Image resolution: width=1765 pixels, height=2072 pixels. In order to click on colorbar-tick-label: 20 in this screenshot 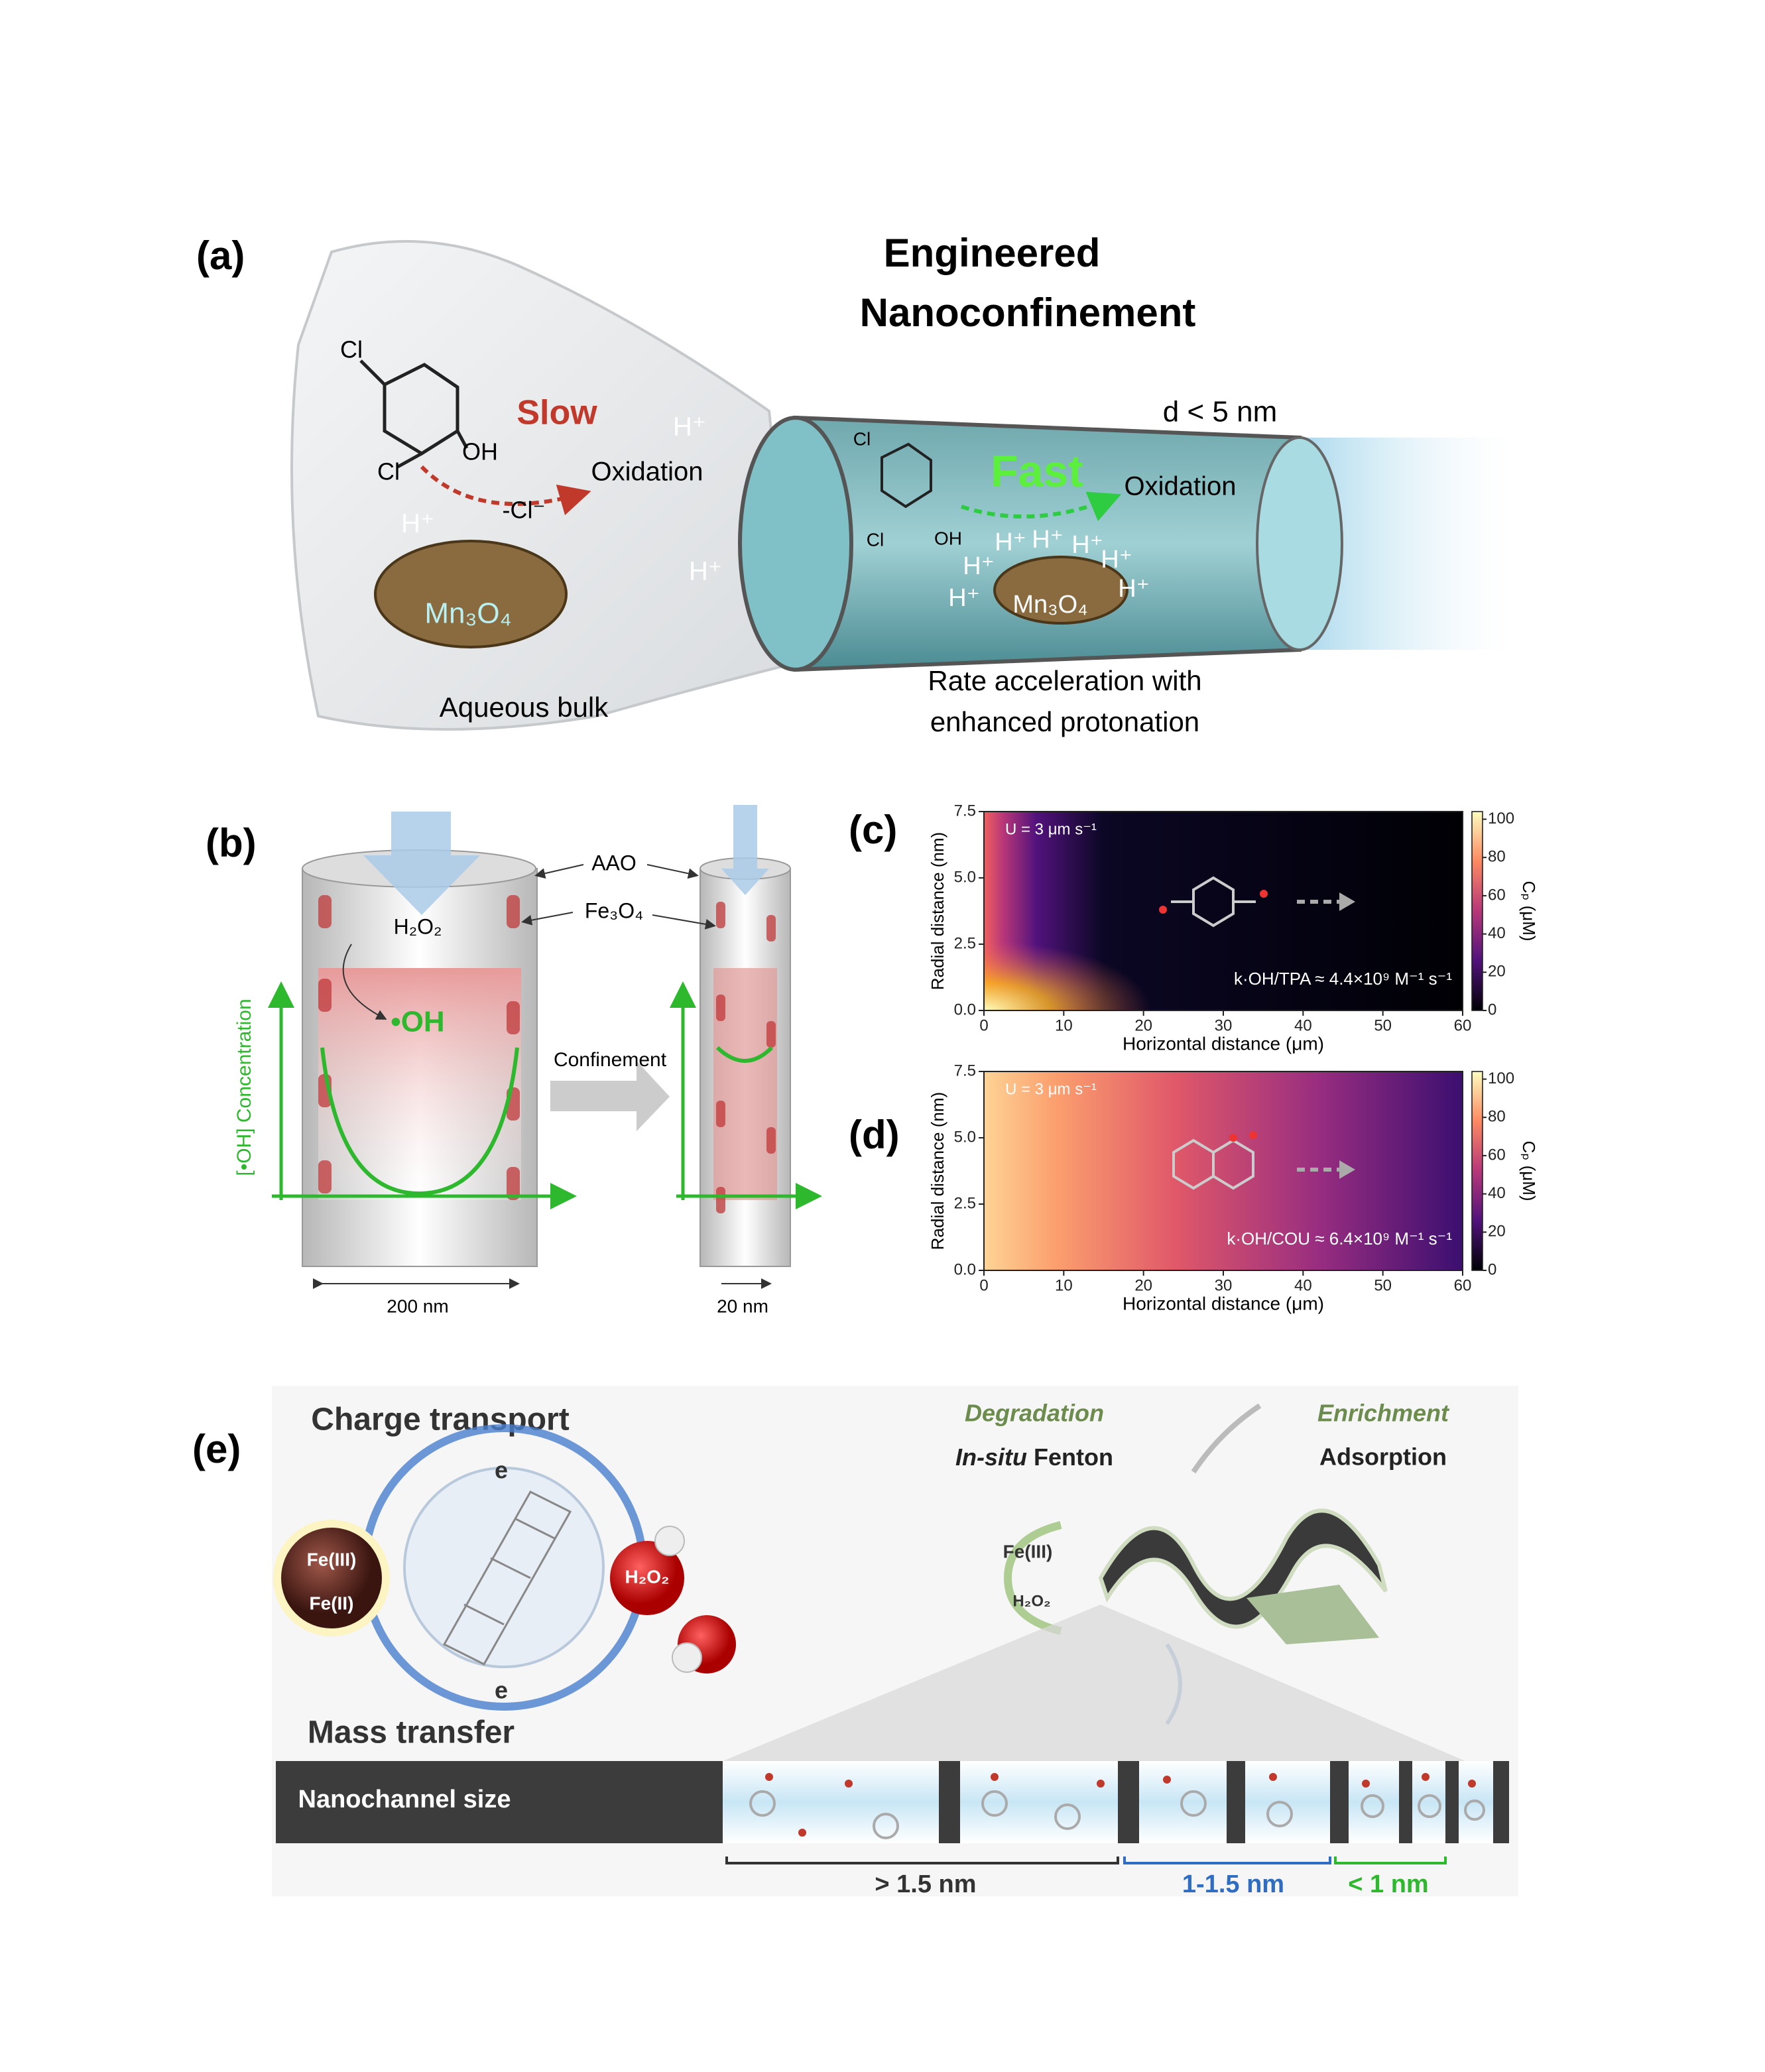, I will do `click(1497, 1232)`.